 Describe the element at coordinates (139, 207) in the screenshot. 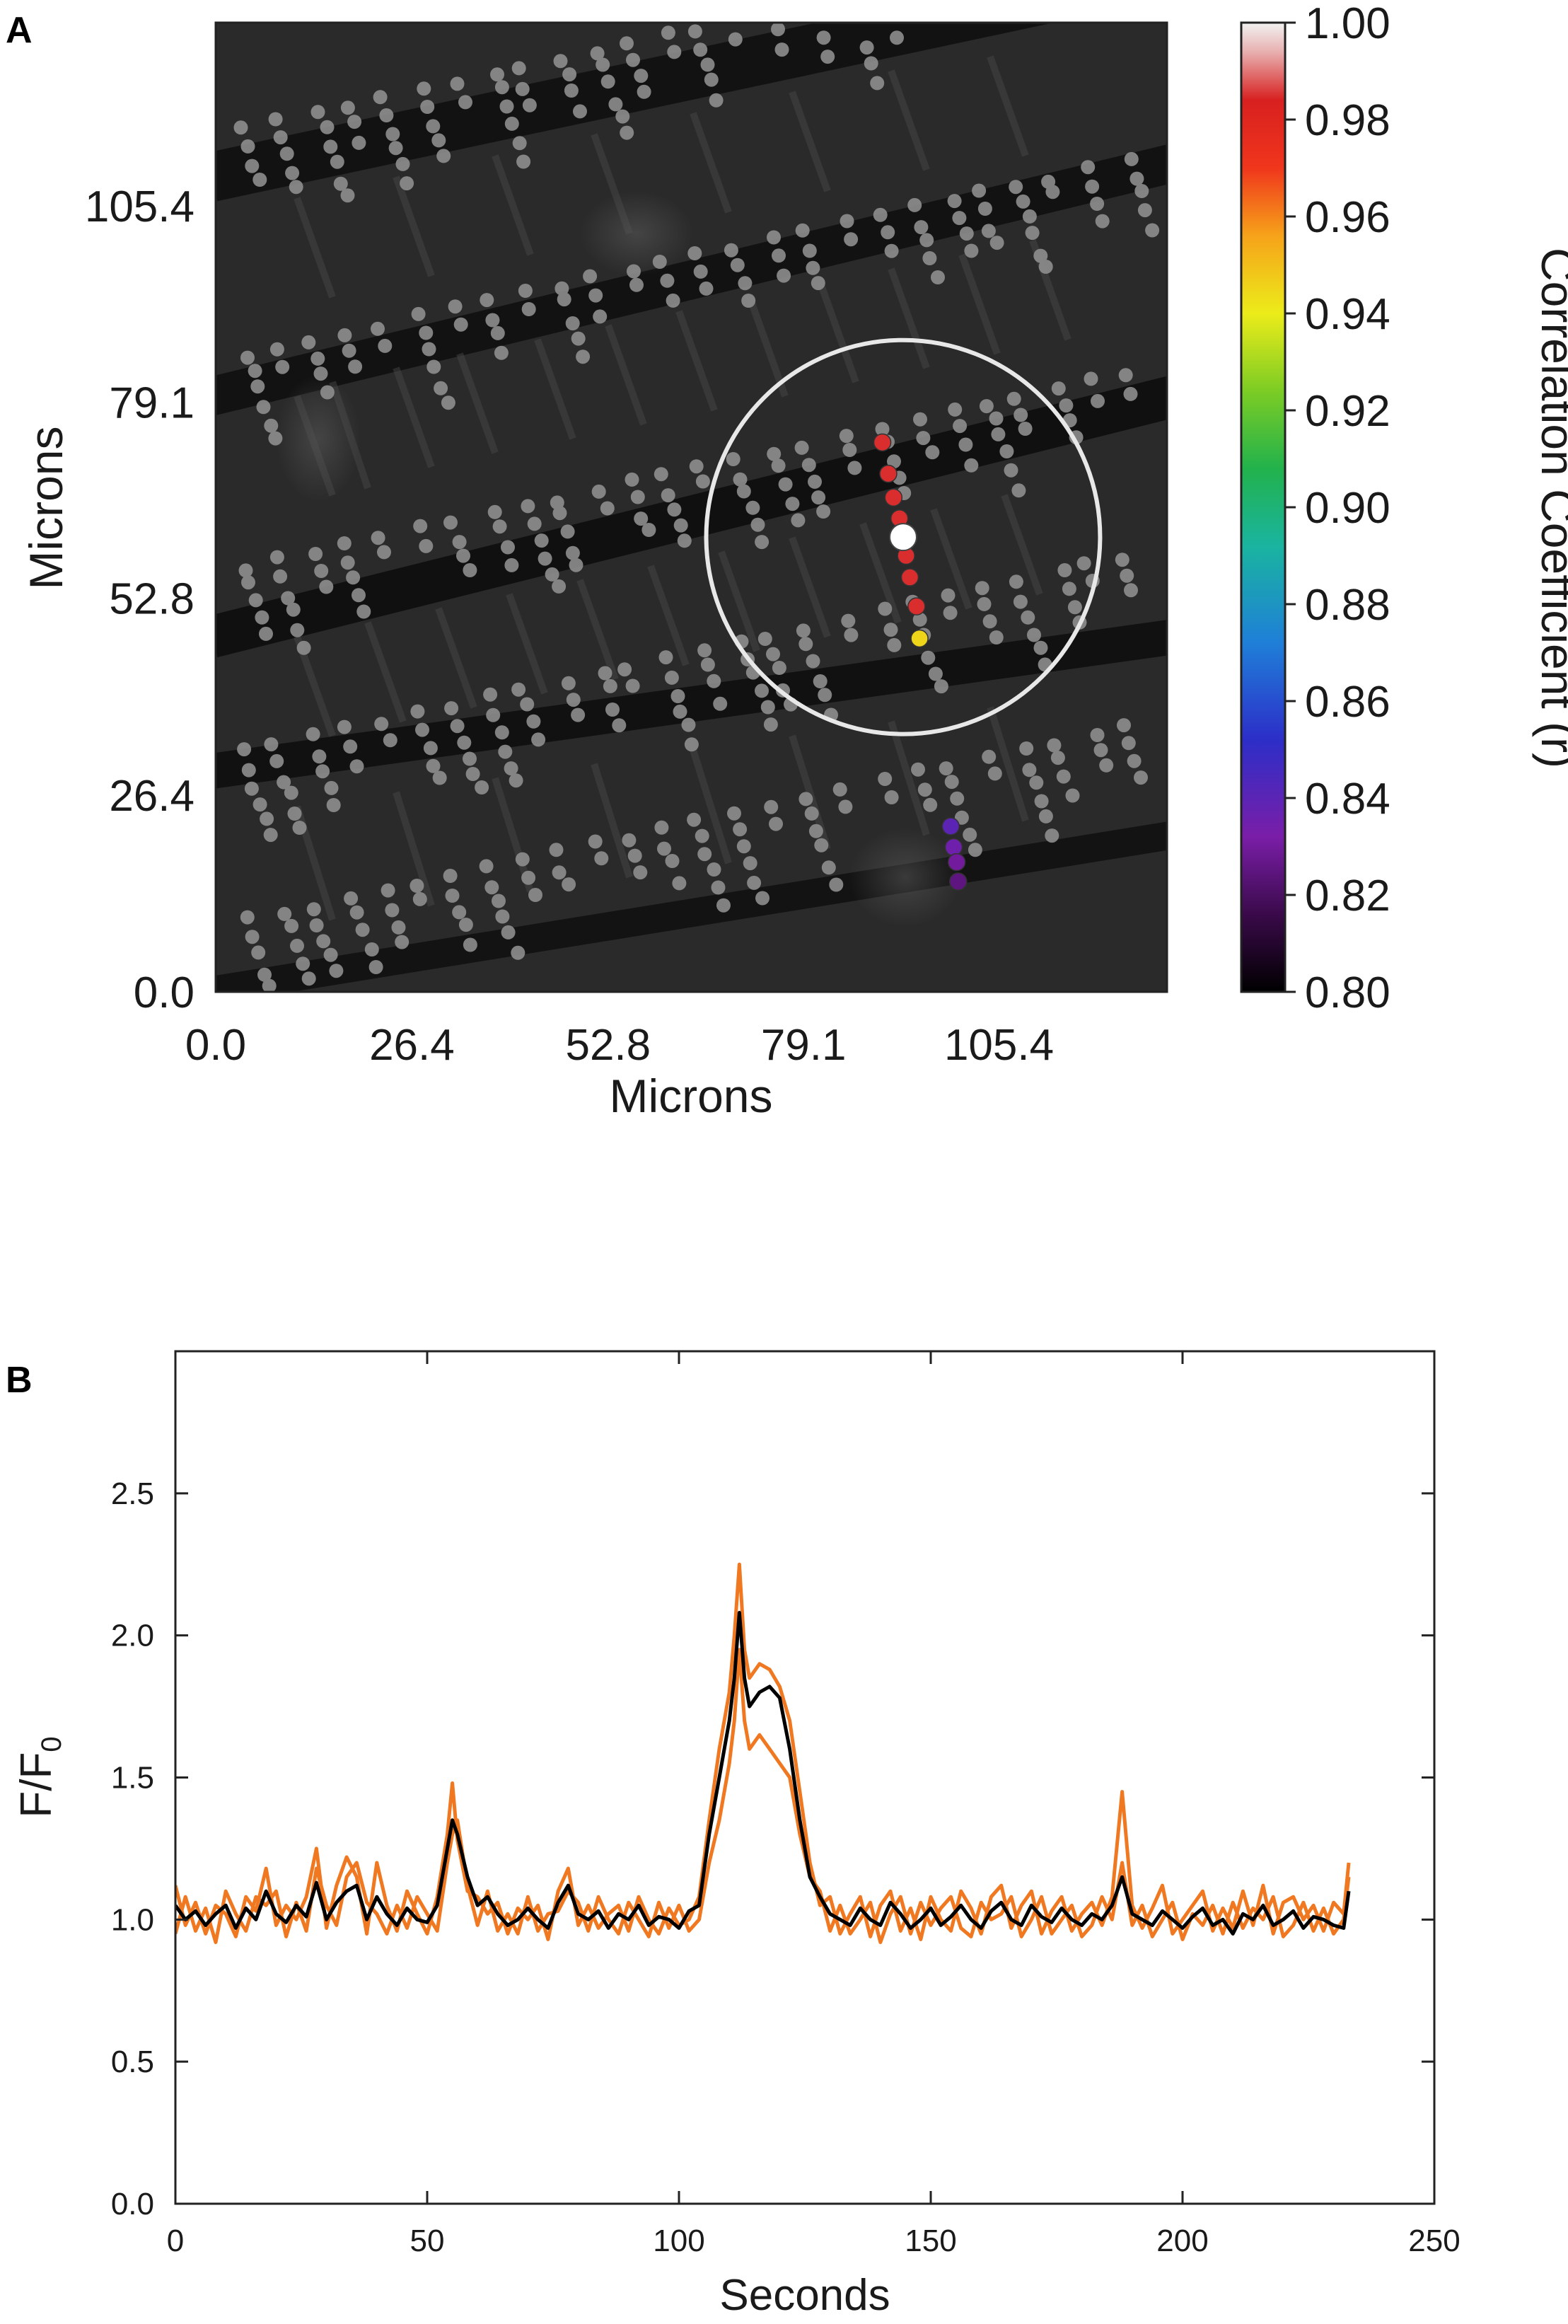

I see `panel-a-y-tick-label: 105.4` at that location.